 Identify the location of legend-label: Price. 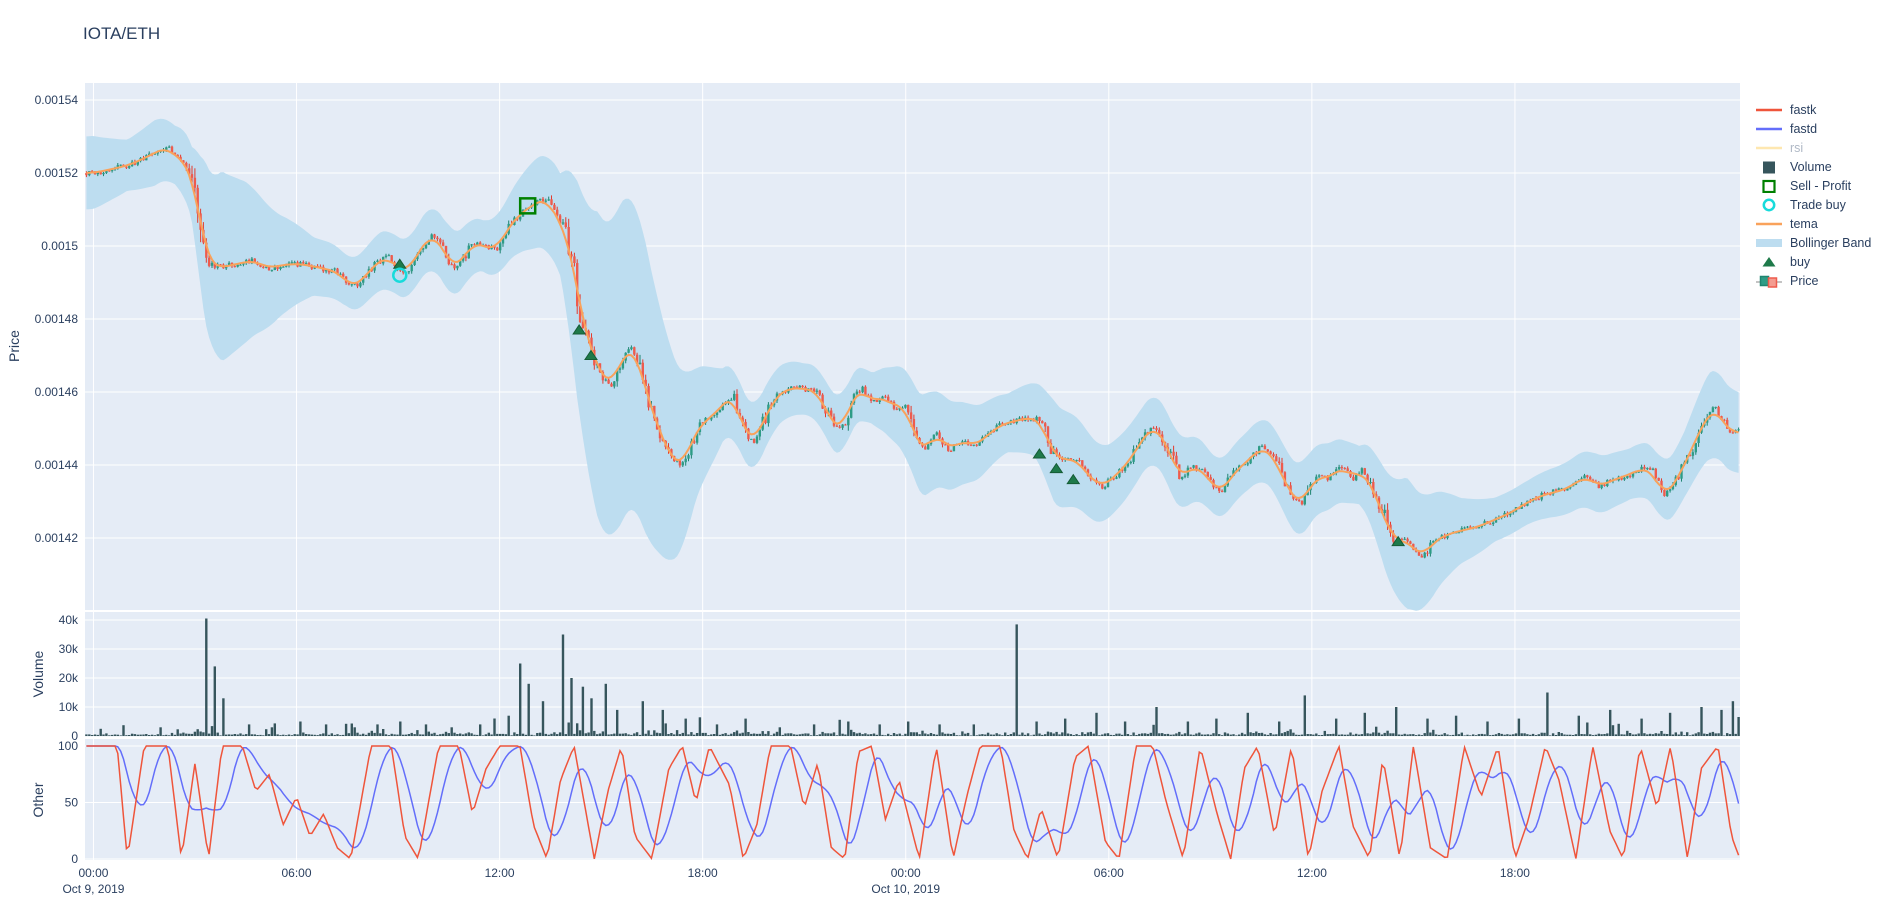
(1804, 280).